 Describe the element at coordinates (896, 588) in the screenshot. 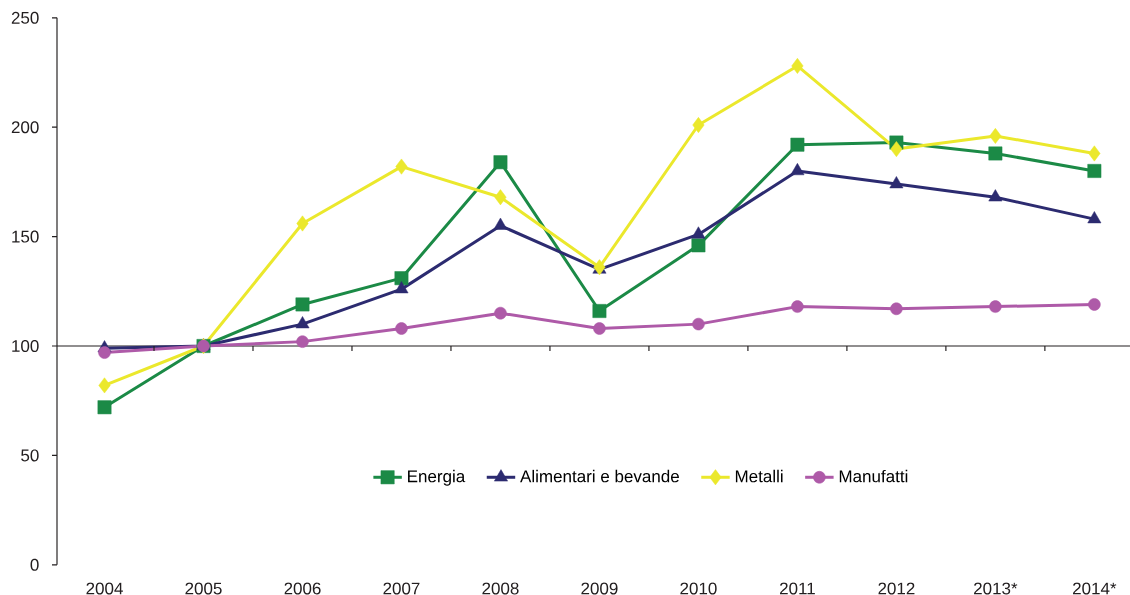

I see `x-tick-label: 2012` at that location.